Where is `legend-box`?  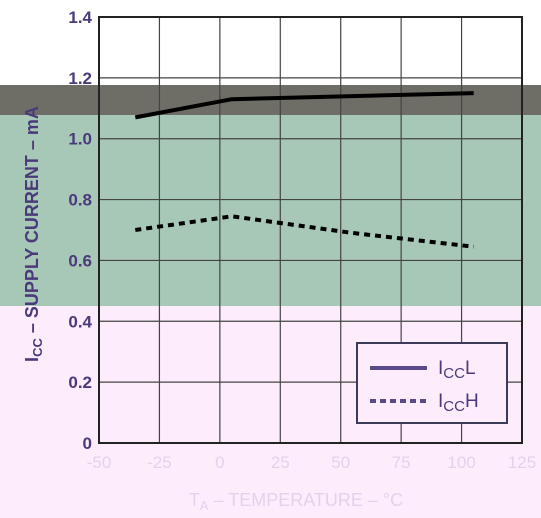 legend-box is located at coordinates (432, 383).